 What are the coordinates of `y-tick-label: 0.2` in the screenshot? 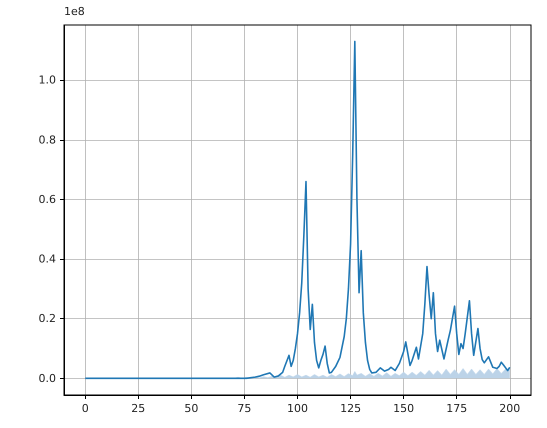 It's located at (47, 319).